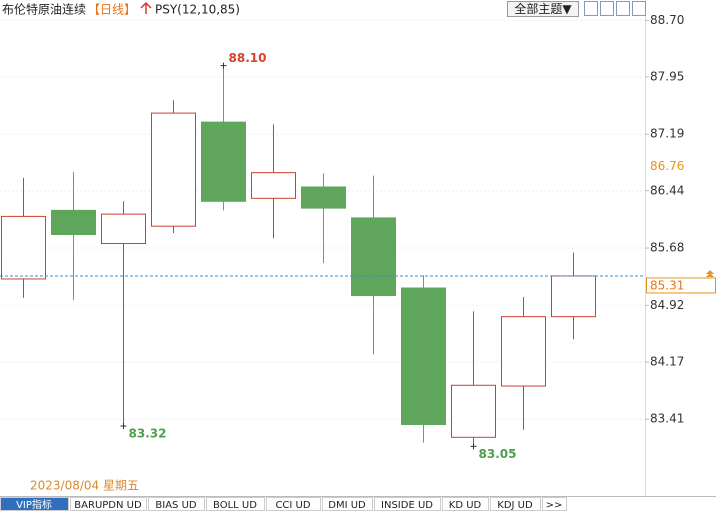 This screenshot has width=716, height=511. I want to click on y-tick-label: 84.92, so click(667, 305).